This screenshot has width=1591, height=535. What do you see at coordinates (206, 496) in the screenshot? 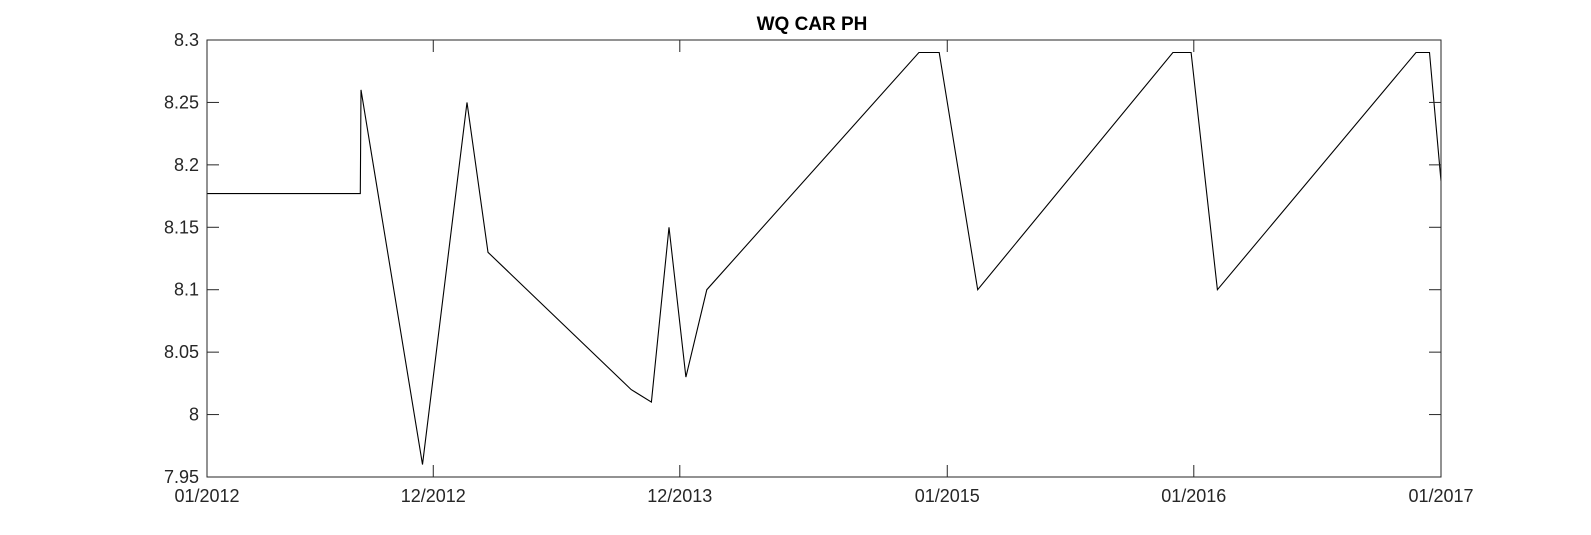
I see `x-tick-label: 01/2012` at bounding box center [206, 496].